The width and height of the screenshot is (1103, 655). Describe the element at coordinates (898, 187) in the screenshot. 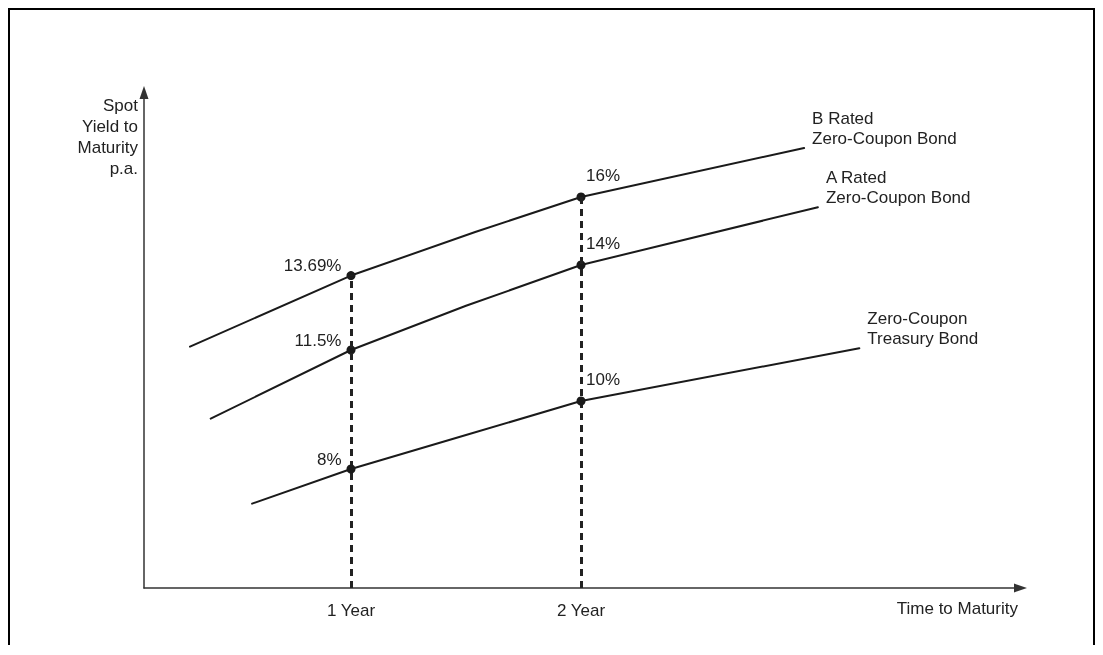

I see `series-label: A Rated Zero-Coupon Bond` at that location.